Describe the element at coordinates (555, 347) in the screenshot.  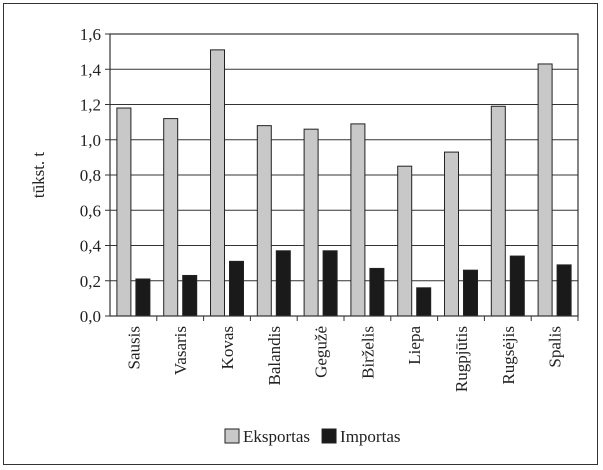
I see `x-category-label: Spalis` at that location.